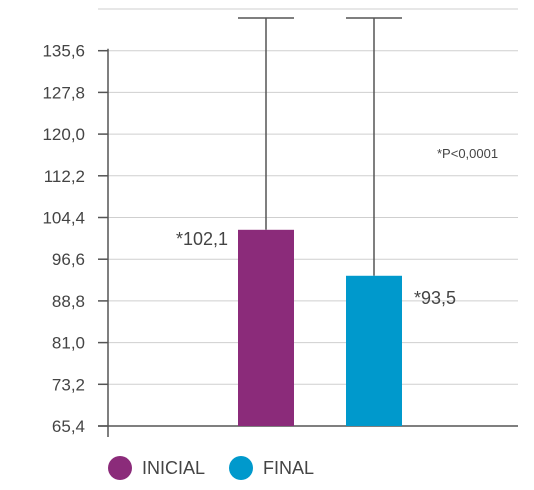 Image resolution: width=534 pixels, height=490 pixels. Describe the element at coordinates (174, 467) in the screenshot. I see `legend-label-inicial: INICIAL` at that location.